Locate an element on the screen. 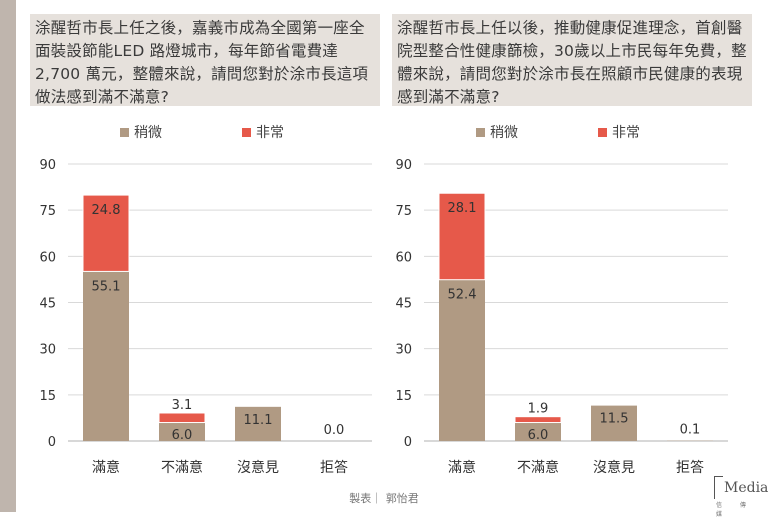  logo-subtext: 信 傳 媒 is located at coordinates (740, 509).